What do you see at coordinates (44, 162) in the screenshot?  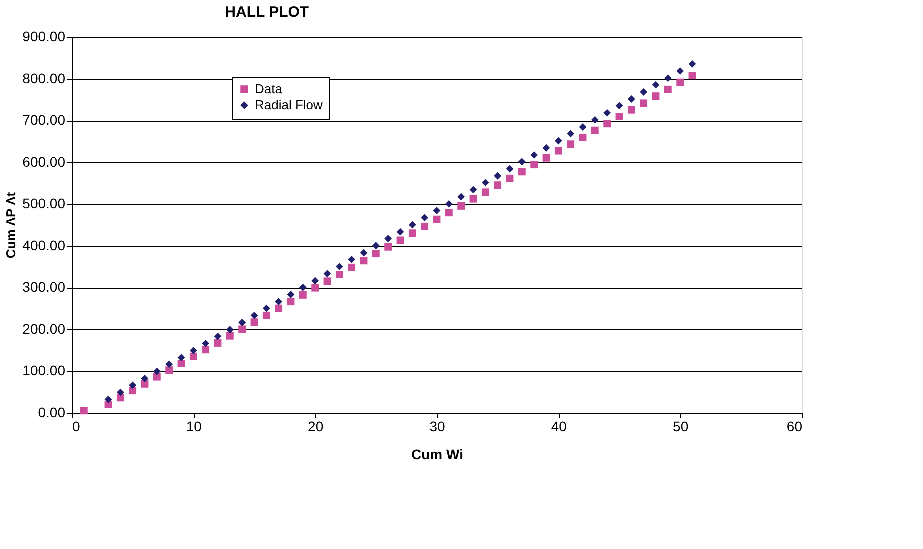 I see `y-tick-label: 600.00` at bounding box center [44, 162].